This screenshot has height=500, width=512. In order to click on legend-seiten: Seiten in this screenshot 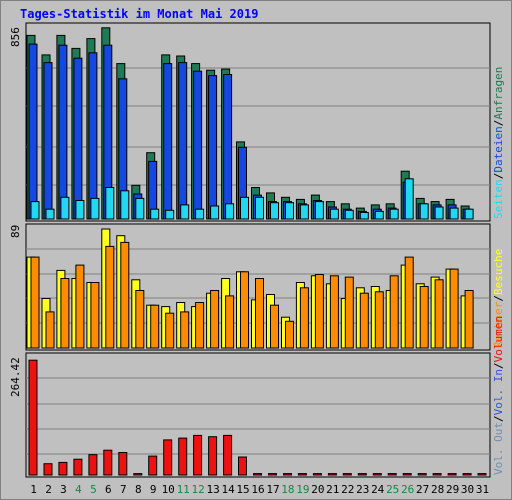, I will do `click(498, 199)`.